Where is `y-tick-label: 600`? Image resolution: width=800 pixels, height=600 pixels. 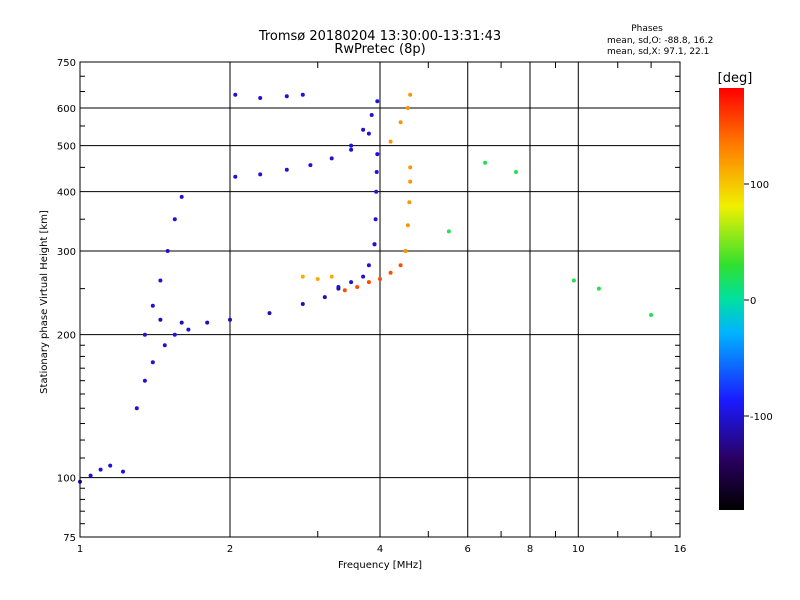 y-tick-label: 600 is located at coordinates (66, 109).